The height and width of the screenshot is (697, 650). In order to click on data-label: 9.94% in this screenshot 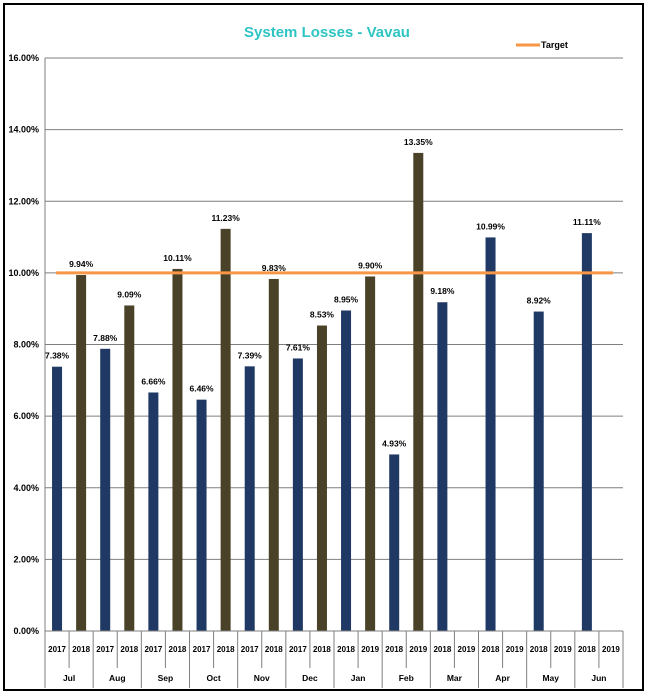, I will do `click(81, 264)`.